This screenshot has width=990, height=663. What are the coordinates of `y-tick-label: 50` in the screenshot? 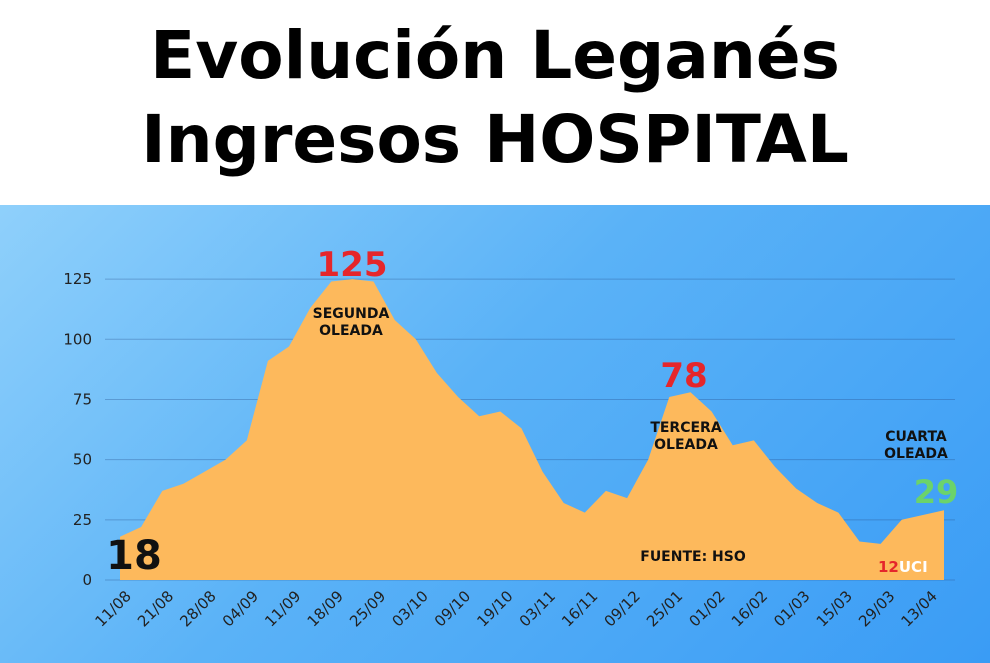 It's located at (82, 460).